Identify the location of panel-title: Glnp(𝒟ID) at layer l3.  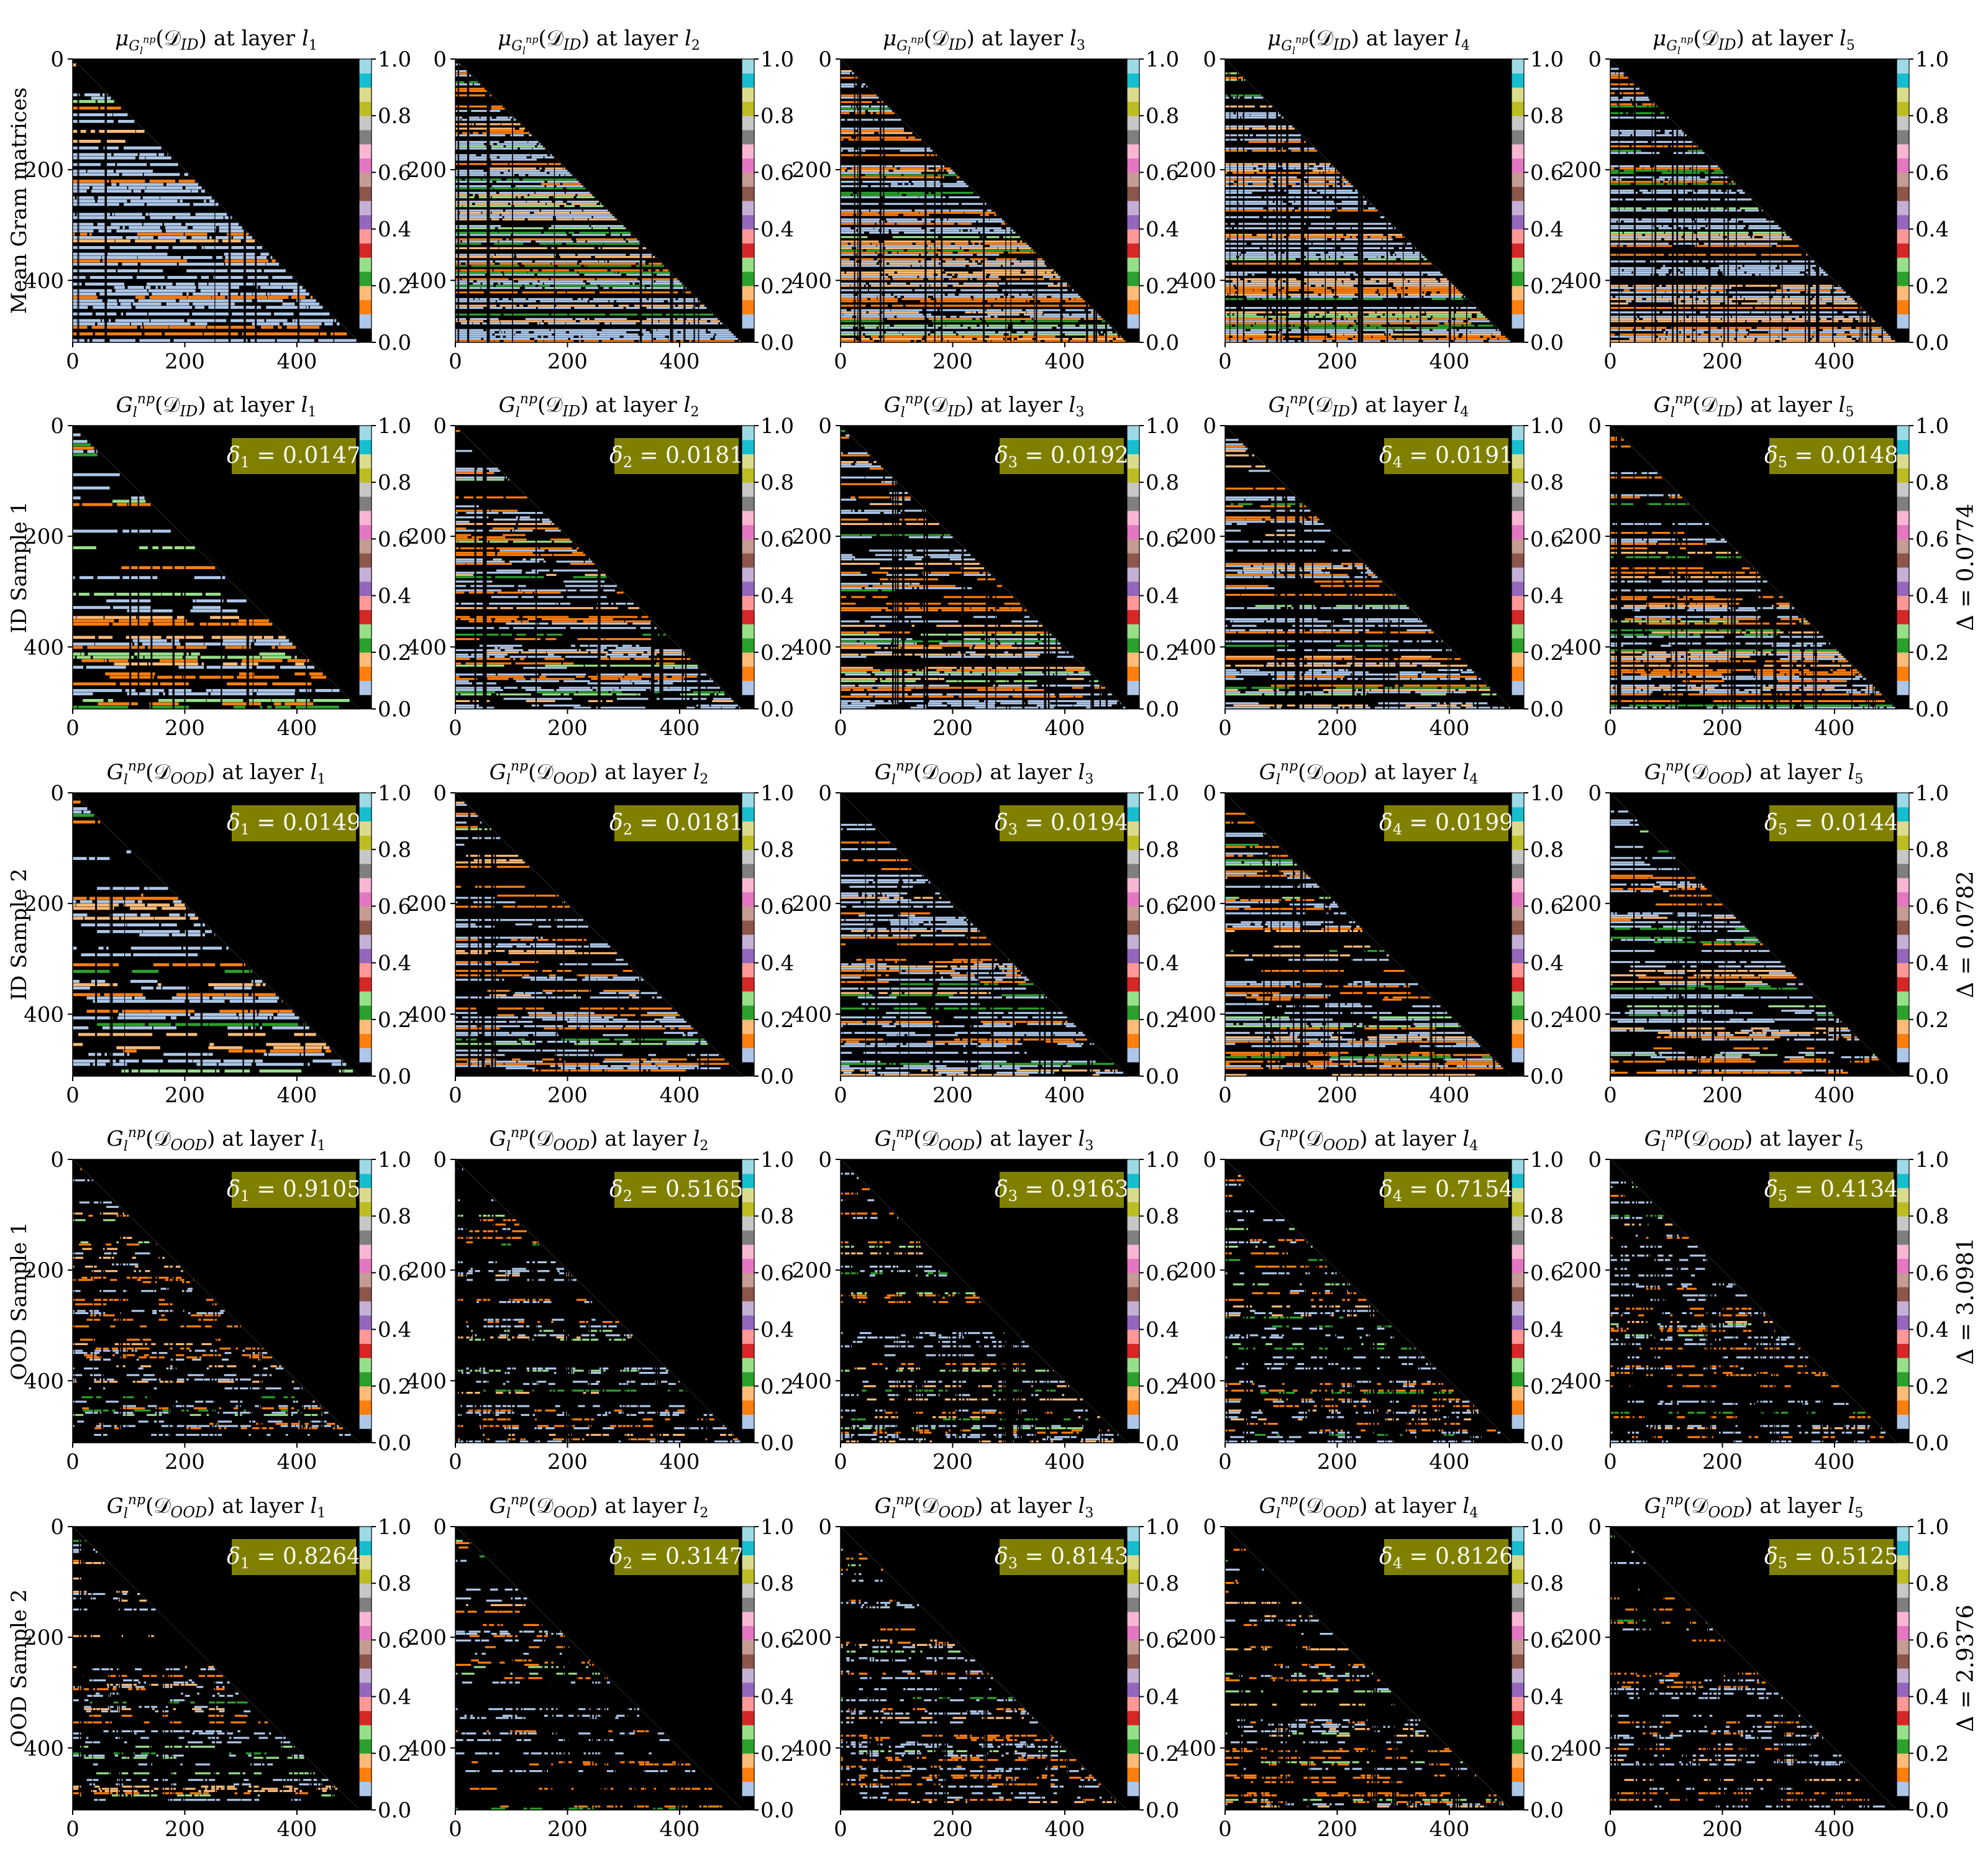
(984, 406).